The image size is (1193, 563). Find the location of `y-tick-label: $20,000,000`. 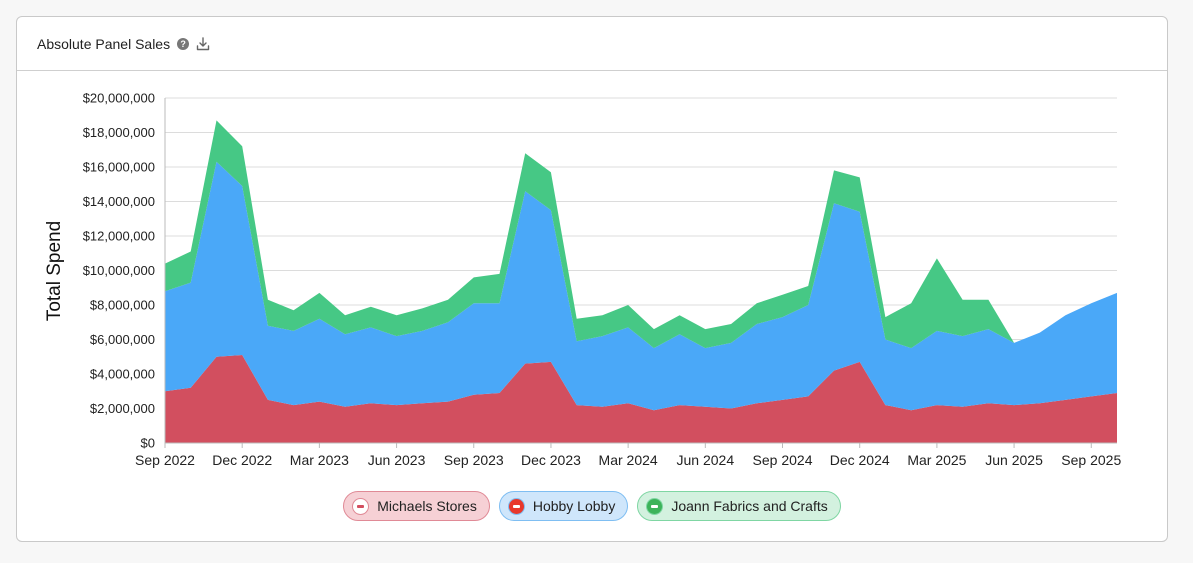

y-tick-label: $20,000,000 is located at coordinates (119, 98).